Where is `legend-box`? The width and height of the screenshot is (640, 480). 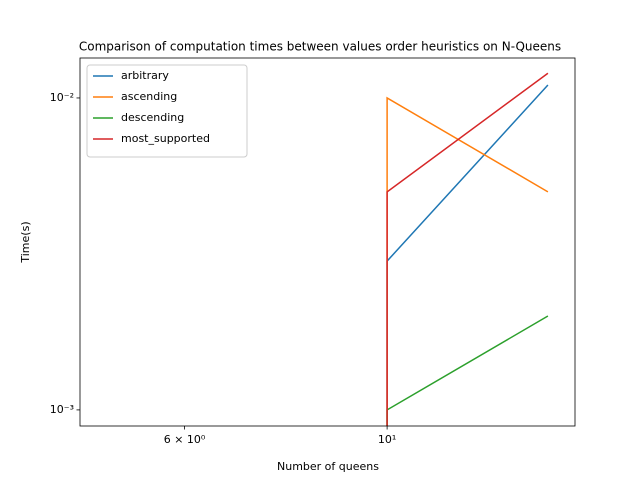
legend-box is located at coordinates (167, 111).